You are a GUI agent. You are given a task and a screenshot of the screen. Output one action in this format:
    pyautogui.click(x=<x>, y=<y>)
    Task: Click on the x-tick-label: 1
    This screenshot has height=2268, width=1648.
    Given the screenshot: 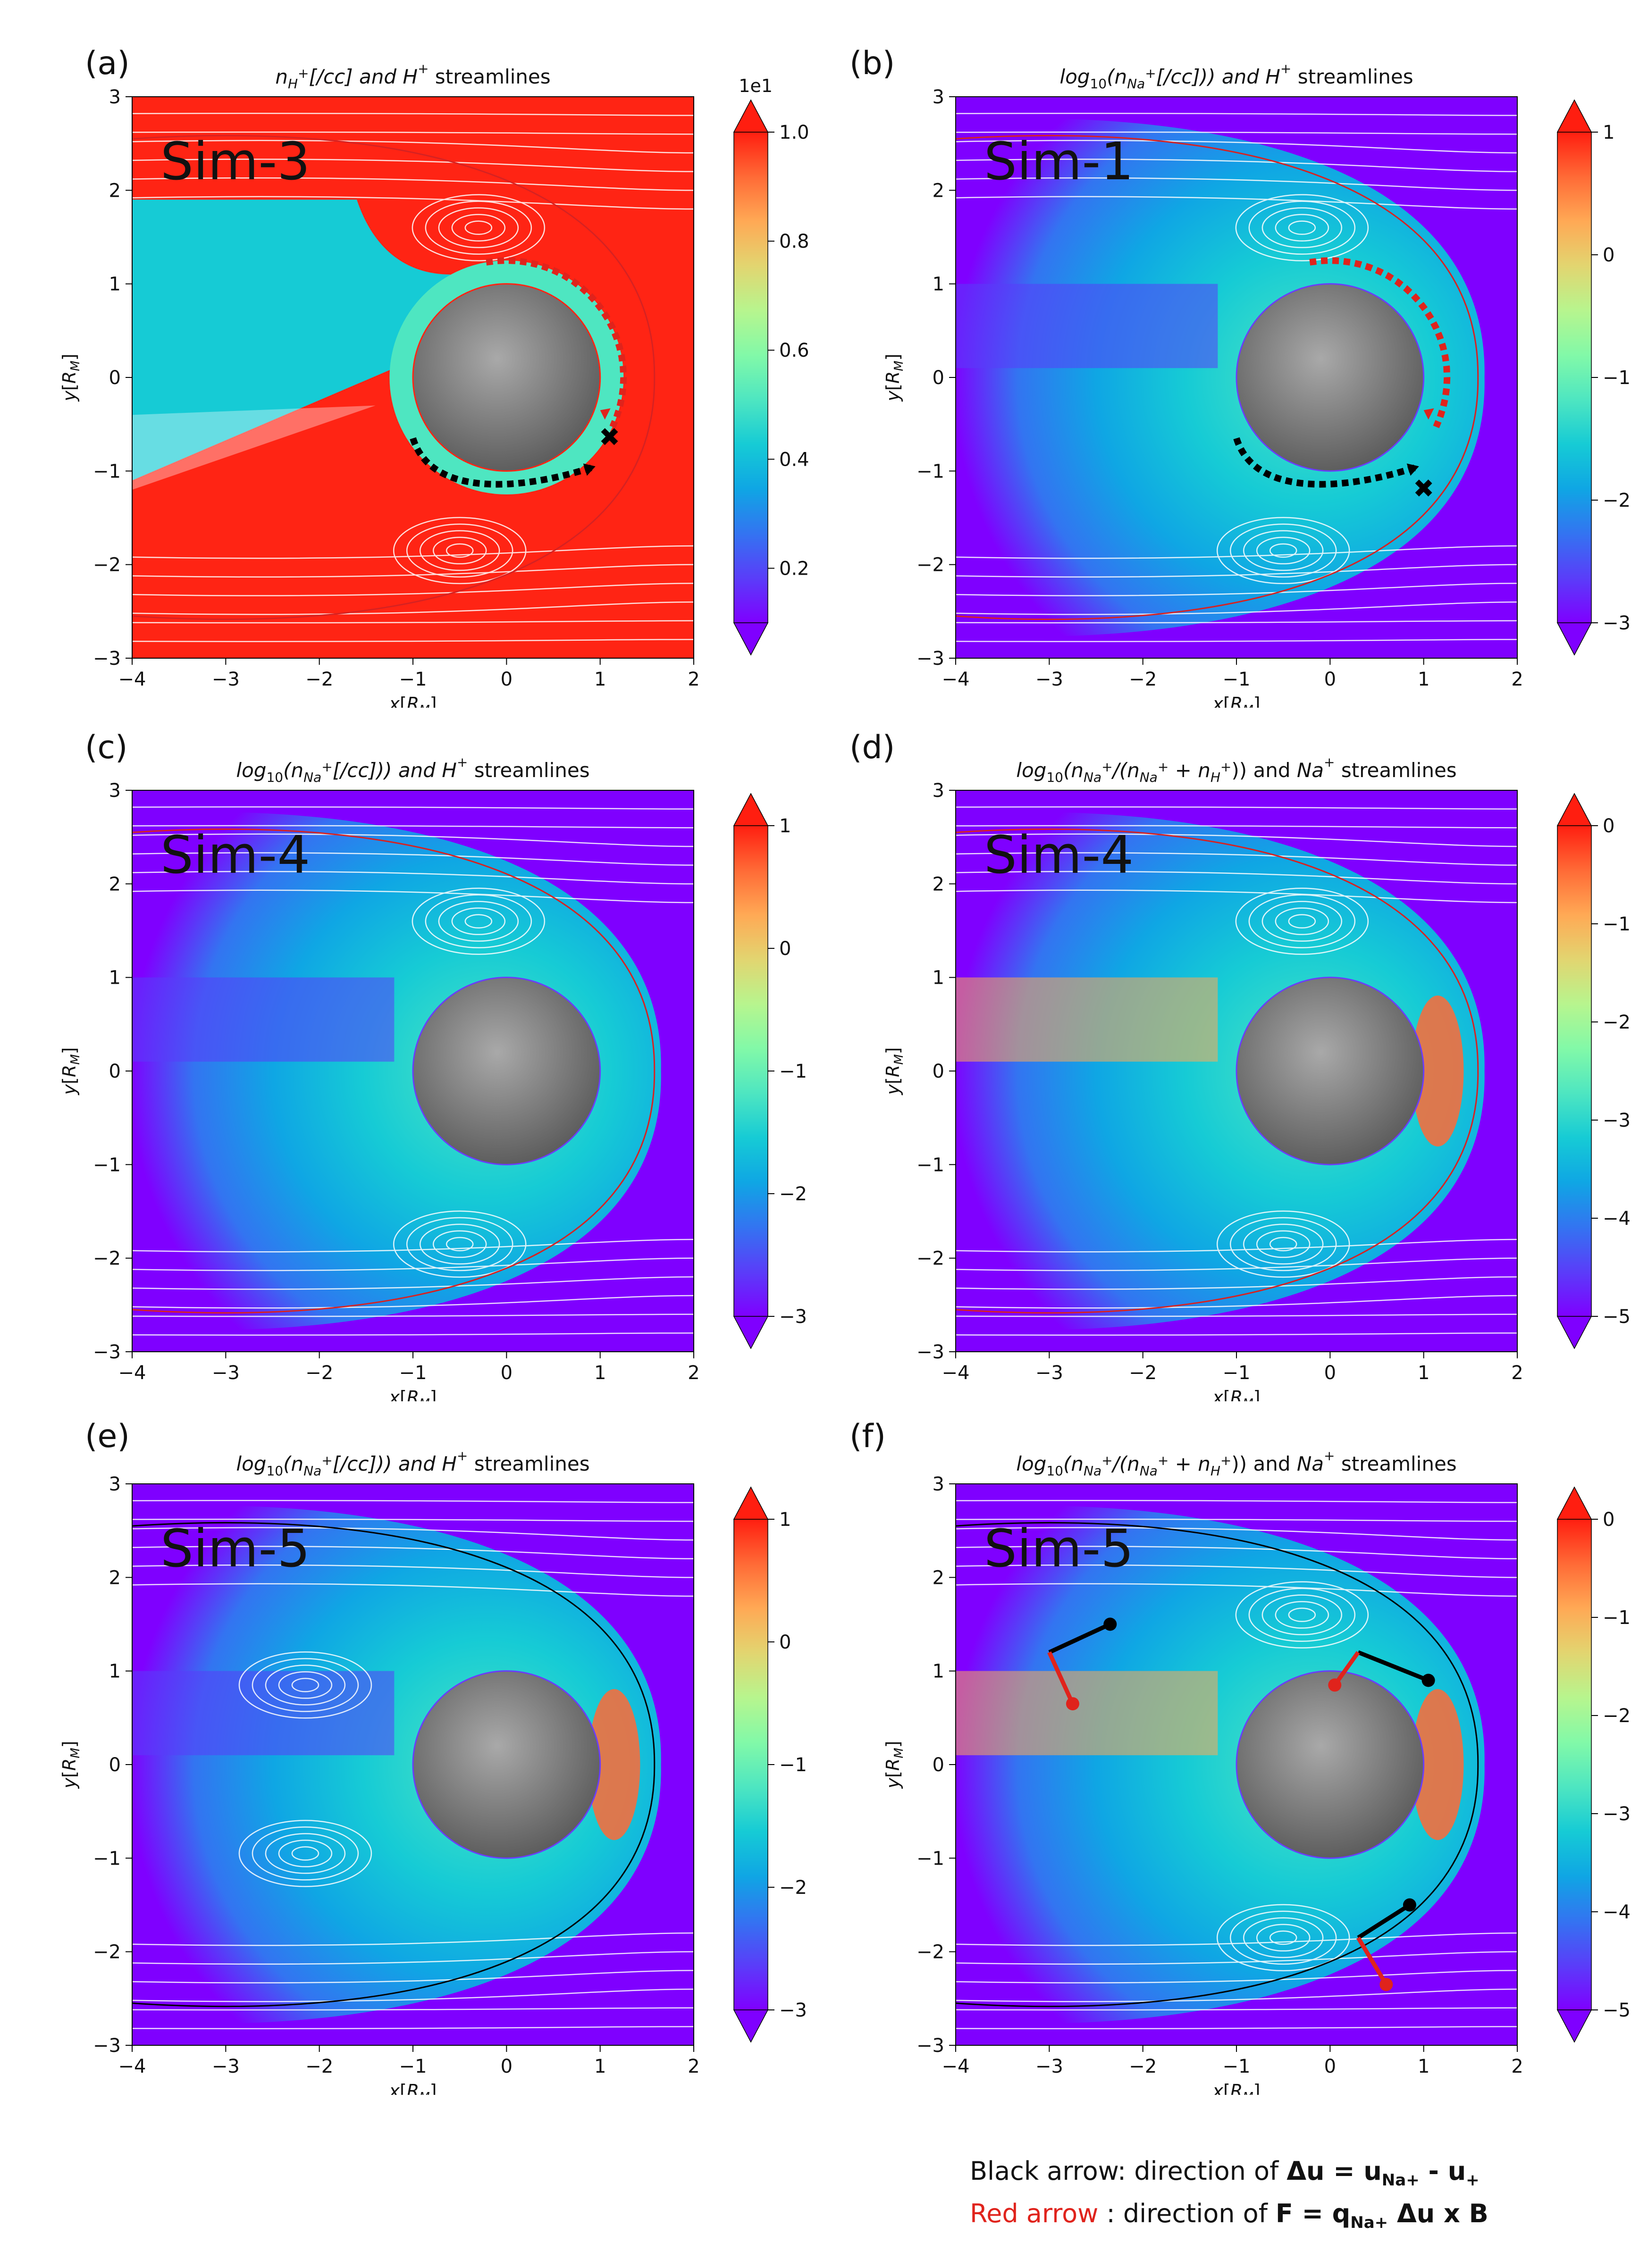 What is the action you would take?
    pyautogui.click(x=1423, y=680)
    